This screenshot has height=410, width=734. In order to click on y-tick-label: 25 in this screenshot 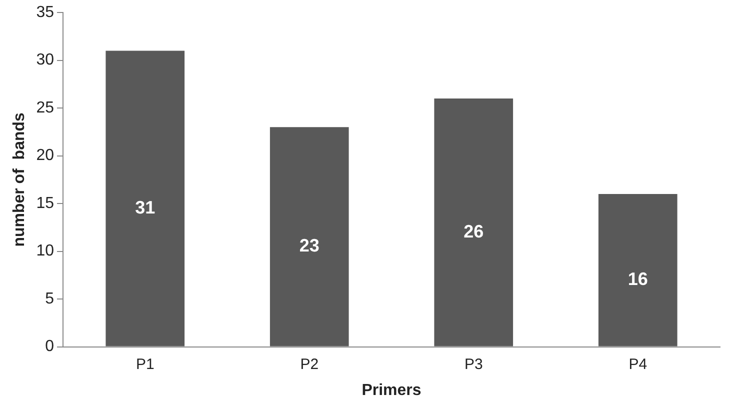, I will do `click(45, 107)`.